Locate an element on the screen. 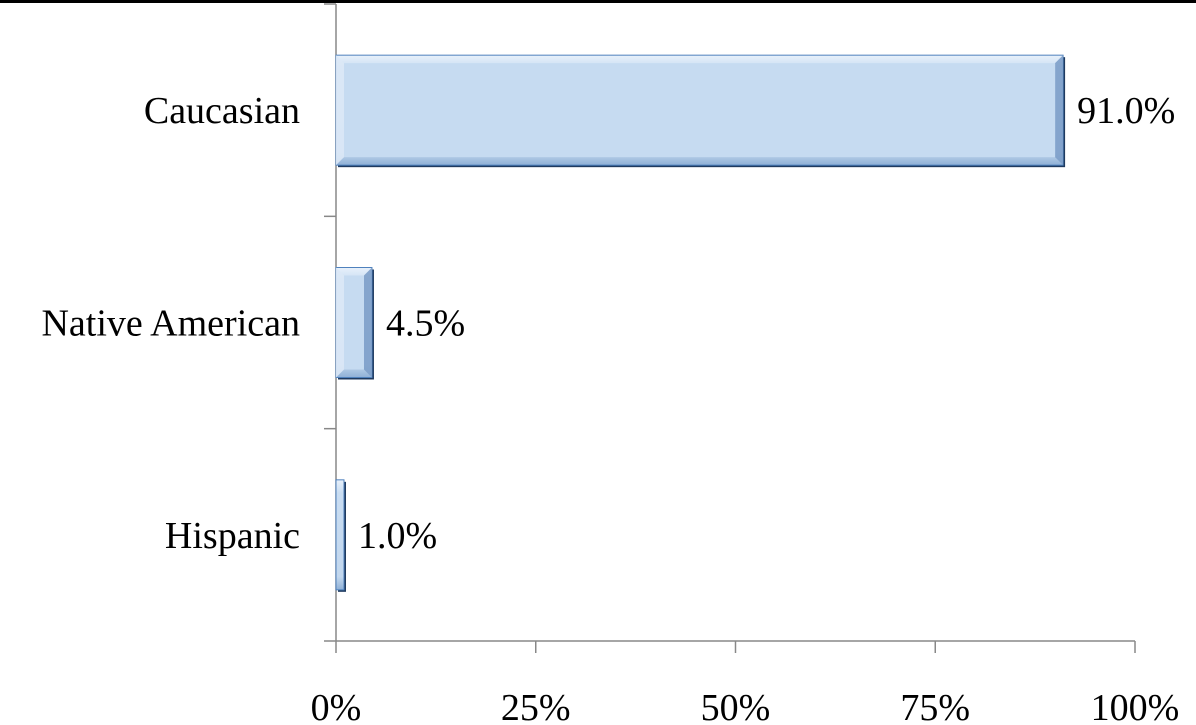 Image resolution: width=1196 pixels, height=725 pixels. x-tick-label: 100% is located at coordinates (1135, 706).